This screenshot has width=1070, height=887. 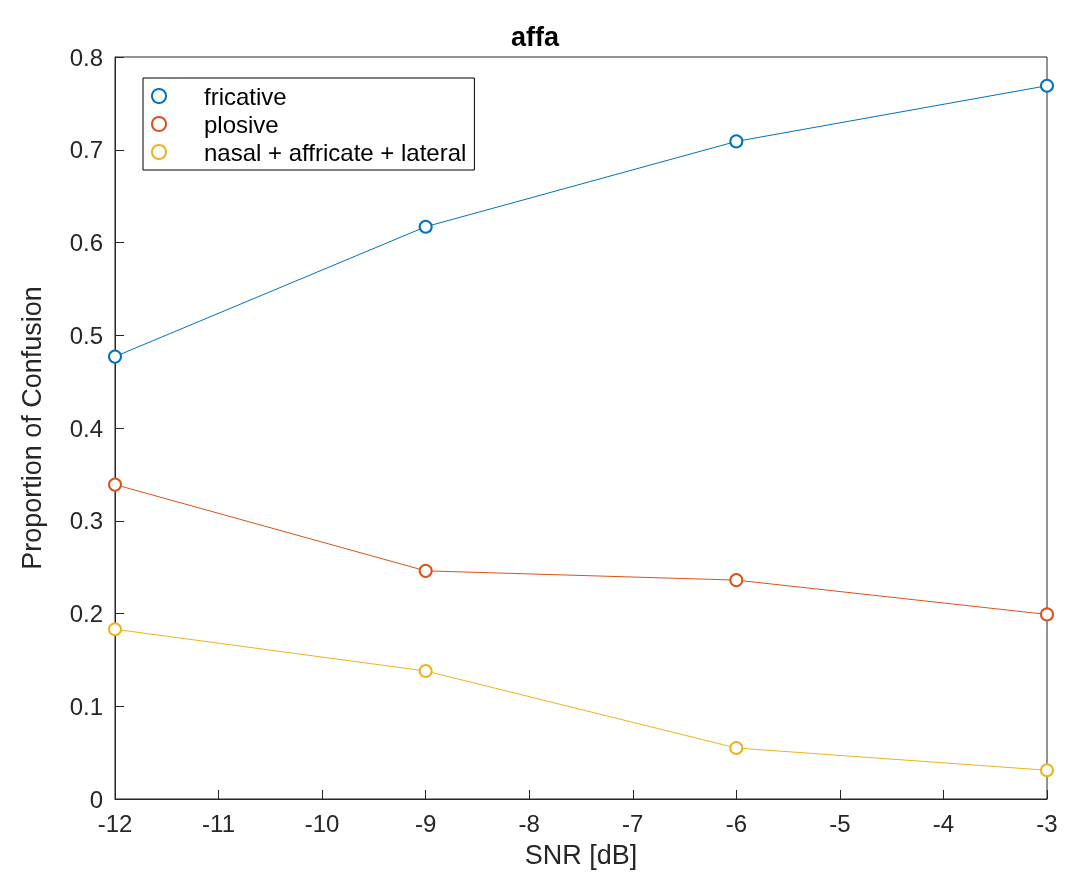 What do you see at coordinates (581, 854) in the screenshot?
I see `x-axis-title: SNR [dB]` at bounding box center [581, 854].